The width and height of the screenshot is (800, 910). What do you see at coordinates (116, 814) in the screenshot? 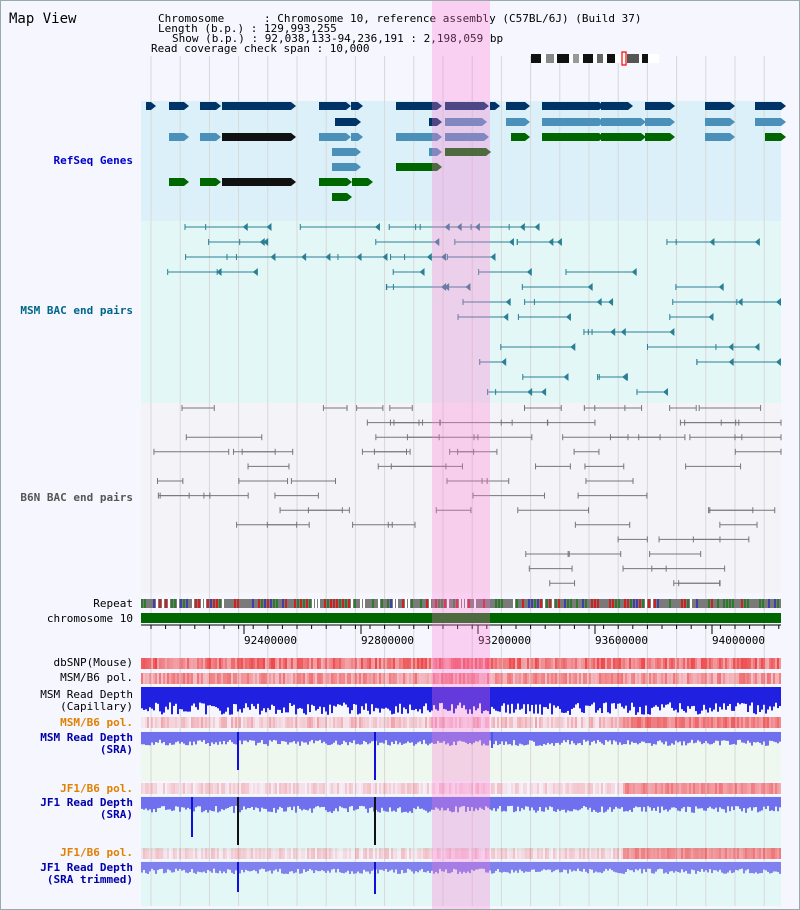
I see `jf1-read-depth-sra-sub: (SRA)` at bounding box center [116, 814].